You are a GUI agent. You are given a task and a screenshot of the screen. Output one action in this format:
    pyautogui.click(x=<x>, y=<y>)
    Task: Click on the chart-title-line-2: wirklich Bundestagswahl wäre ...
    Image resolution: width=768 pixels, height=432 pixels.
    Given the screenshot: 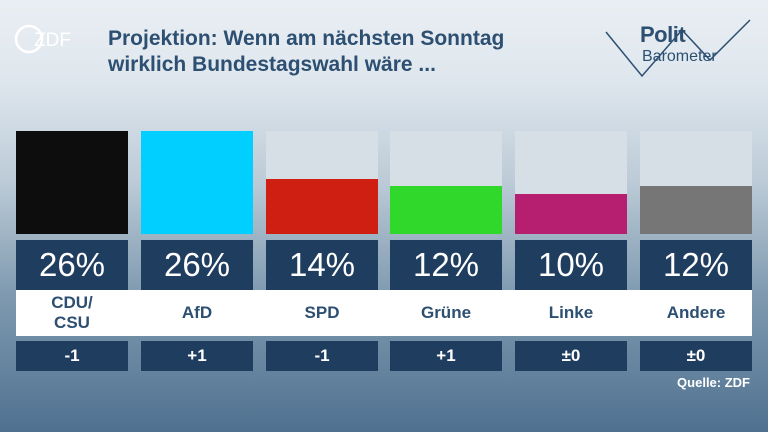 What is the action you would take?
    pyautogui.click(x=272, y=64)
    